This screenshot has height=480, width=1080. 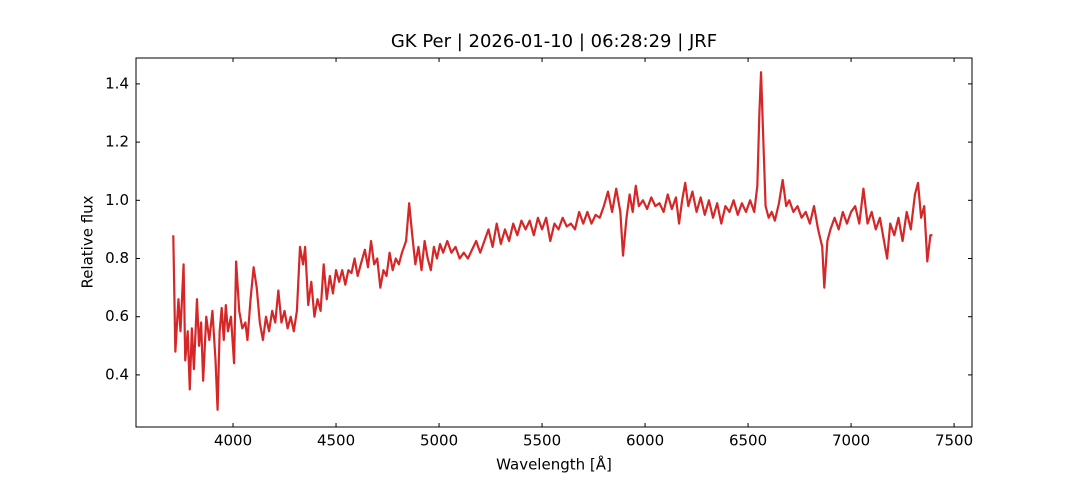 What do you see at coordinates (88, 241) in the screenshot?
I see `y-axis-label: Relative flux` at bounding box center [88, 241].